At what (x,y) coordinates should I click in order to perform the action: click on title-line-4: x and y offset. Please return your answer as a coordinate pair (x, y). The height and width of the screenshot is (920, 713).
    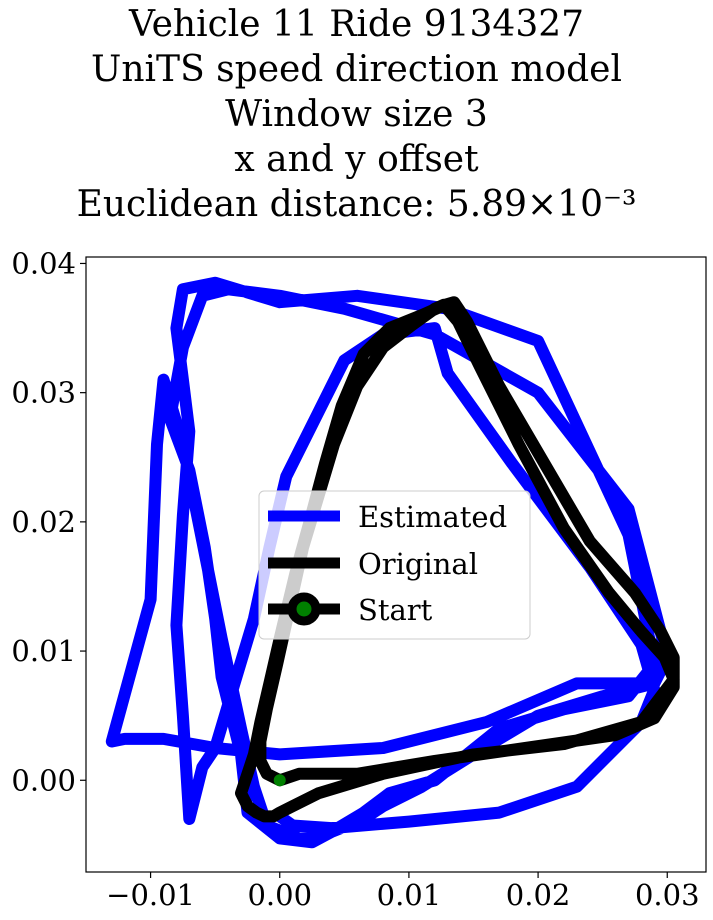
    Looking at the image, I should click on (356, 159).